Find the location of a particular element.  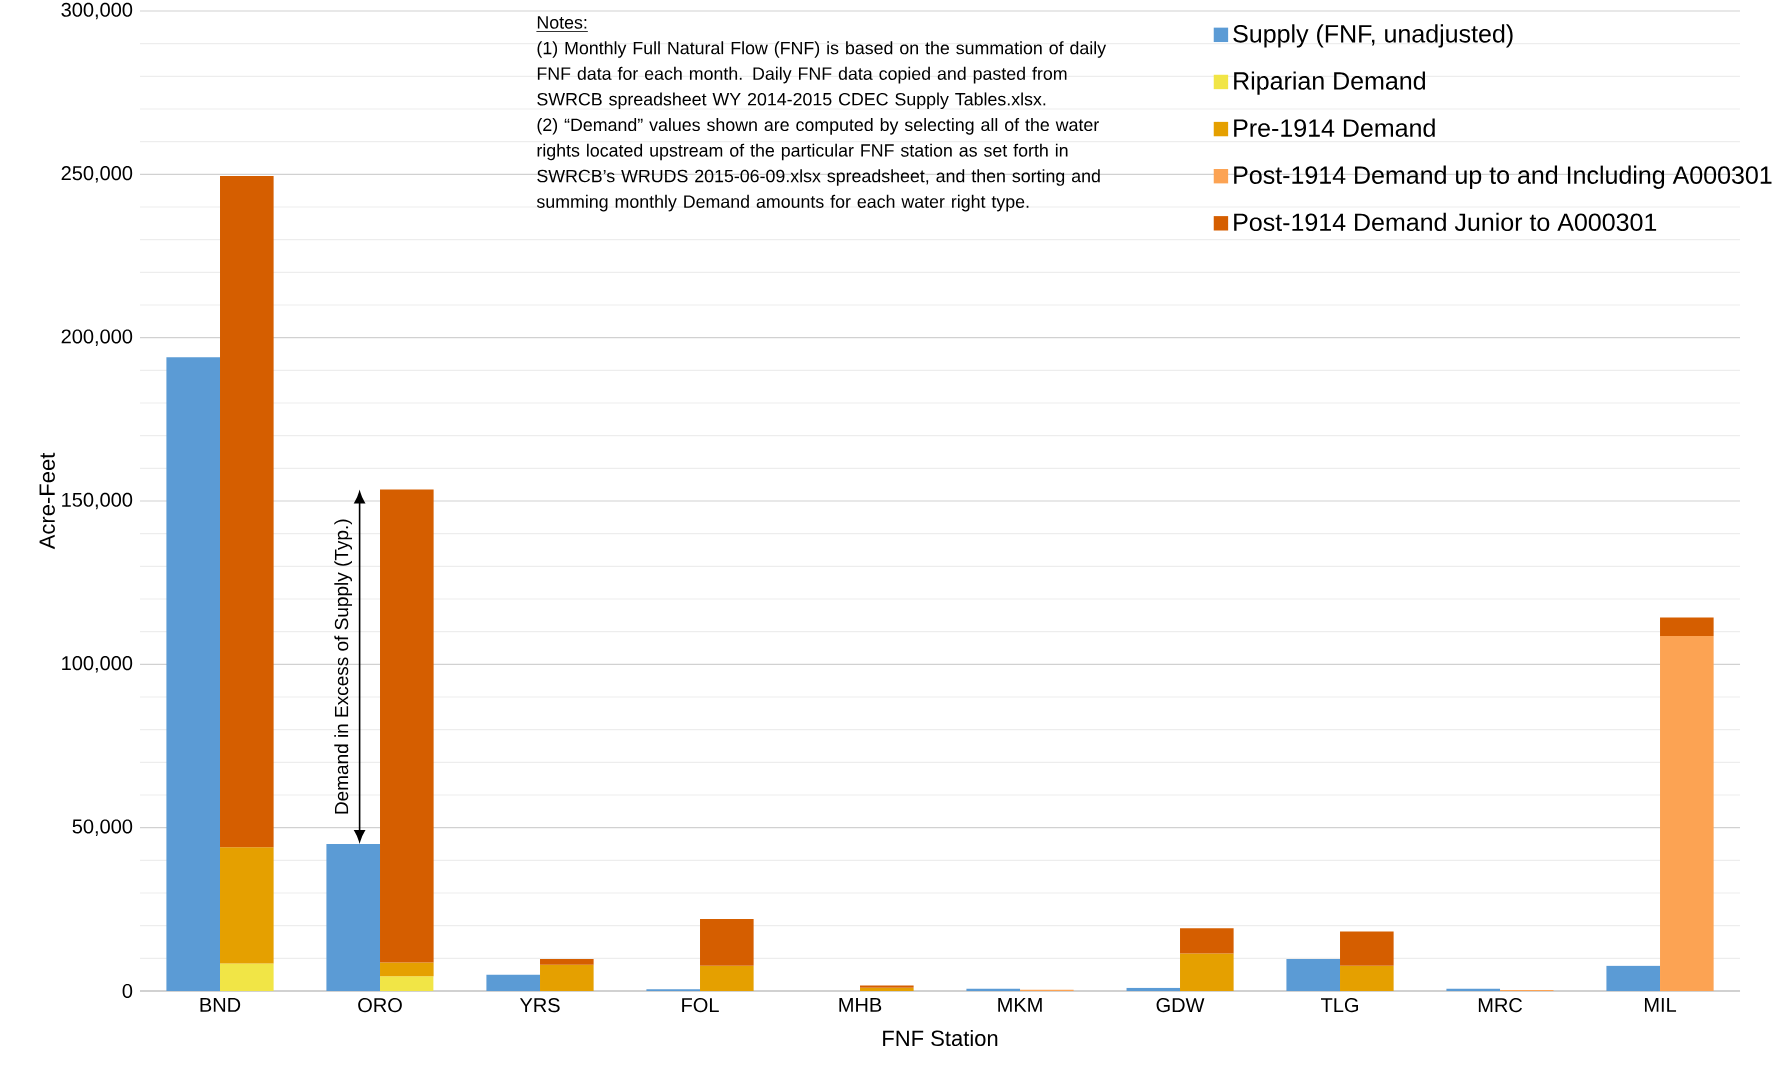

x-tick-label: ORO is located at coordinates (380, 1005).